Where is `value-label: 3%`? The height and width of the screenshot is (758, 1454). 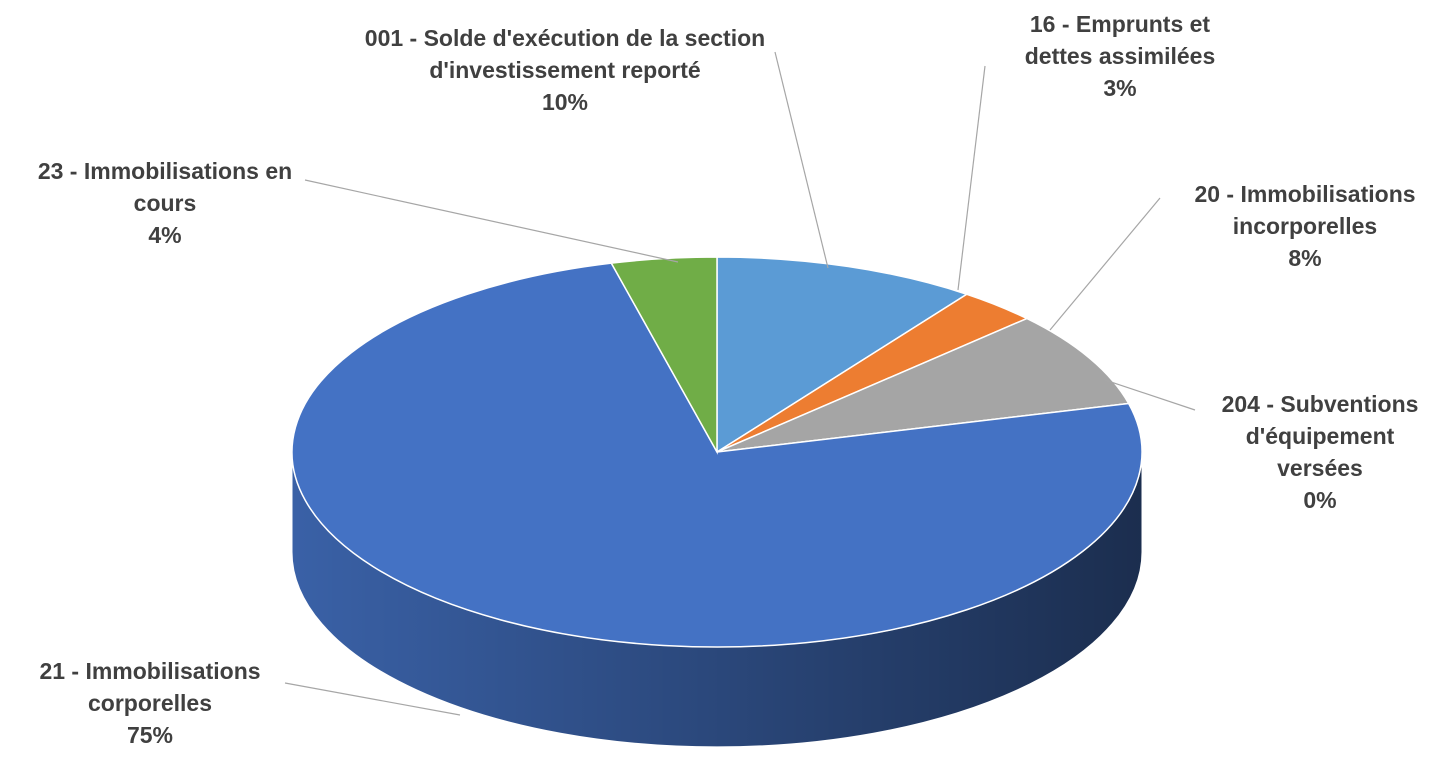 value-label: 3% is located at coordinates (1120, 88).